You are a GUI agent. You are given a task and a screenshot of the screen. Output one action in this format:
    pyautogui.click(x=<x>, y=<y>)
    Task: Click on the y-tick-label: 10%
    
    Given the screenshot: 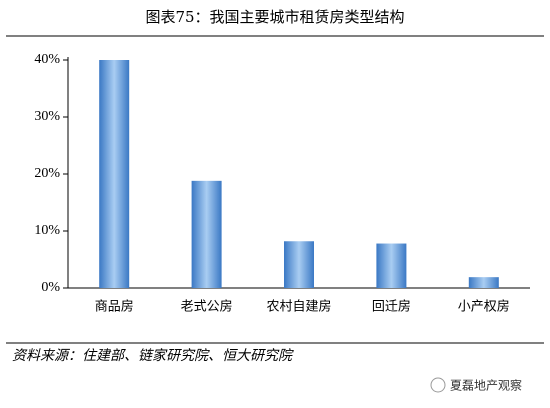 What is the action you would take?
    pyautogui.click(x=47, y=230)
    